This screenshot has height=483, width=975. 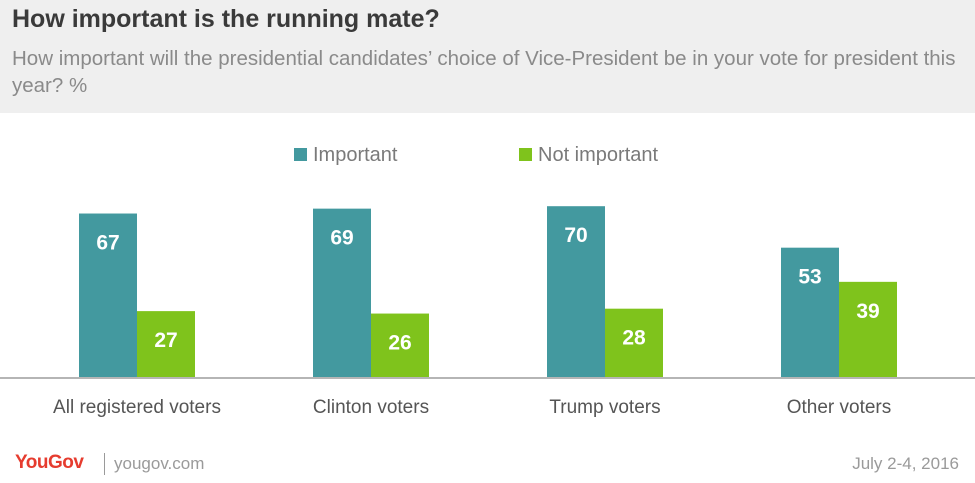 I want to click on data-label: 67, so click(x=107, y=243).